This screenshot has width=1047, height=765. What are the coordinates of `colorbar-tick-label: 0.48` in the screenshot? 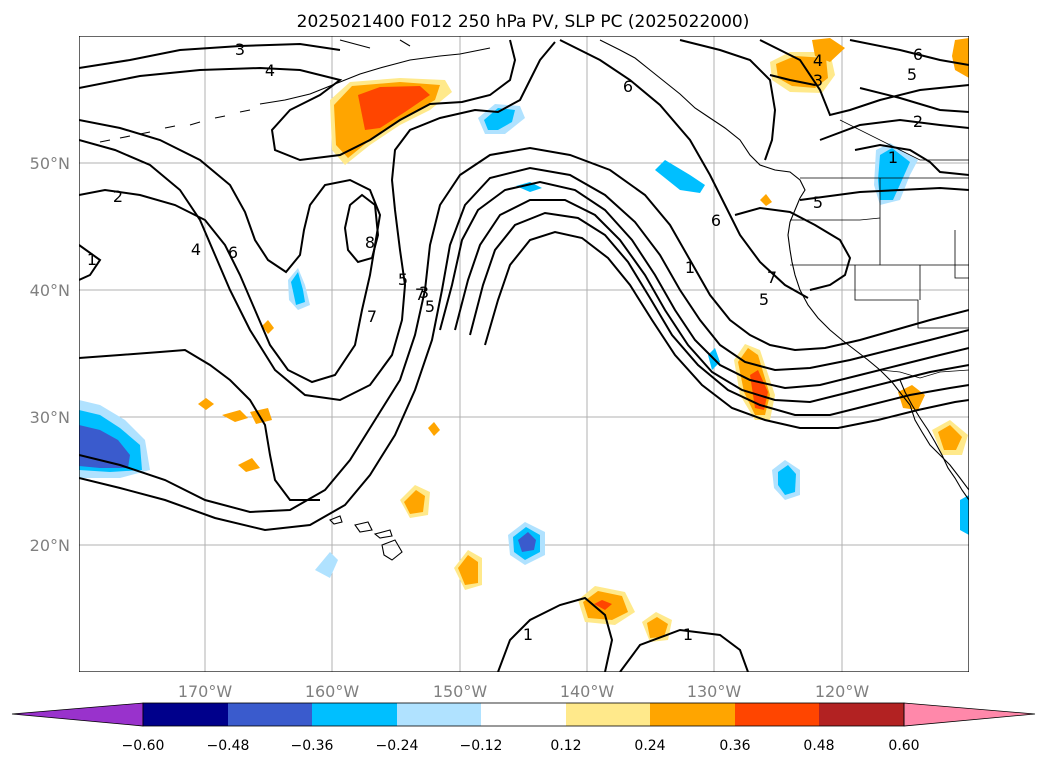 It's located at (818, 746).